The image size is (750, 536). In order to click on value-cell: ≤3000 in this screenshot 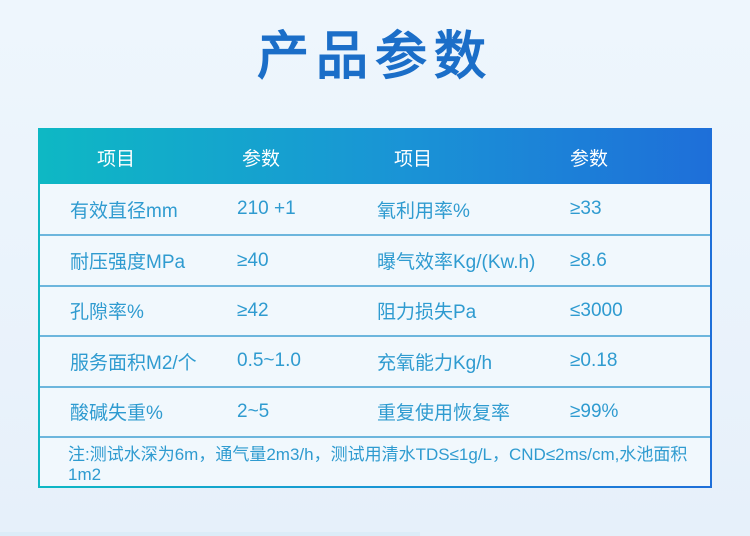, I will do `click(596, 310)`.